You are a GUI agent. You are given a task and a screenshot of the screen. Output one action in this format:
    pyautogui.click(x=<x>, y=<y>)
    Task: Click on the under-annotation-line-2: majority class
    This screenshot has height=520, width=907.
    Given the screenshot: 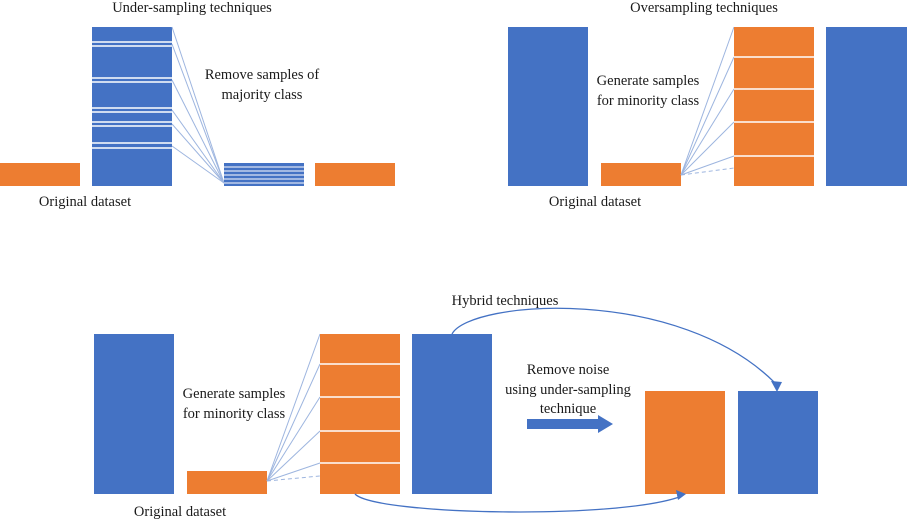 What is the action you would take?
    pyautogui.click(x=262, y=95)
    